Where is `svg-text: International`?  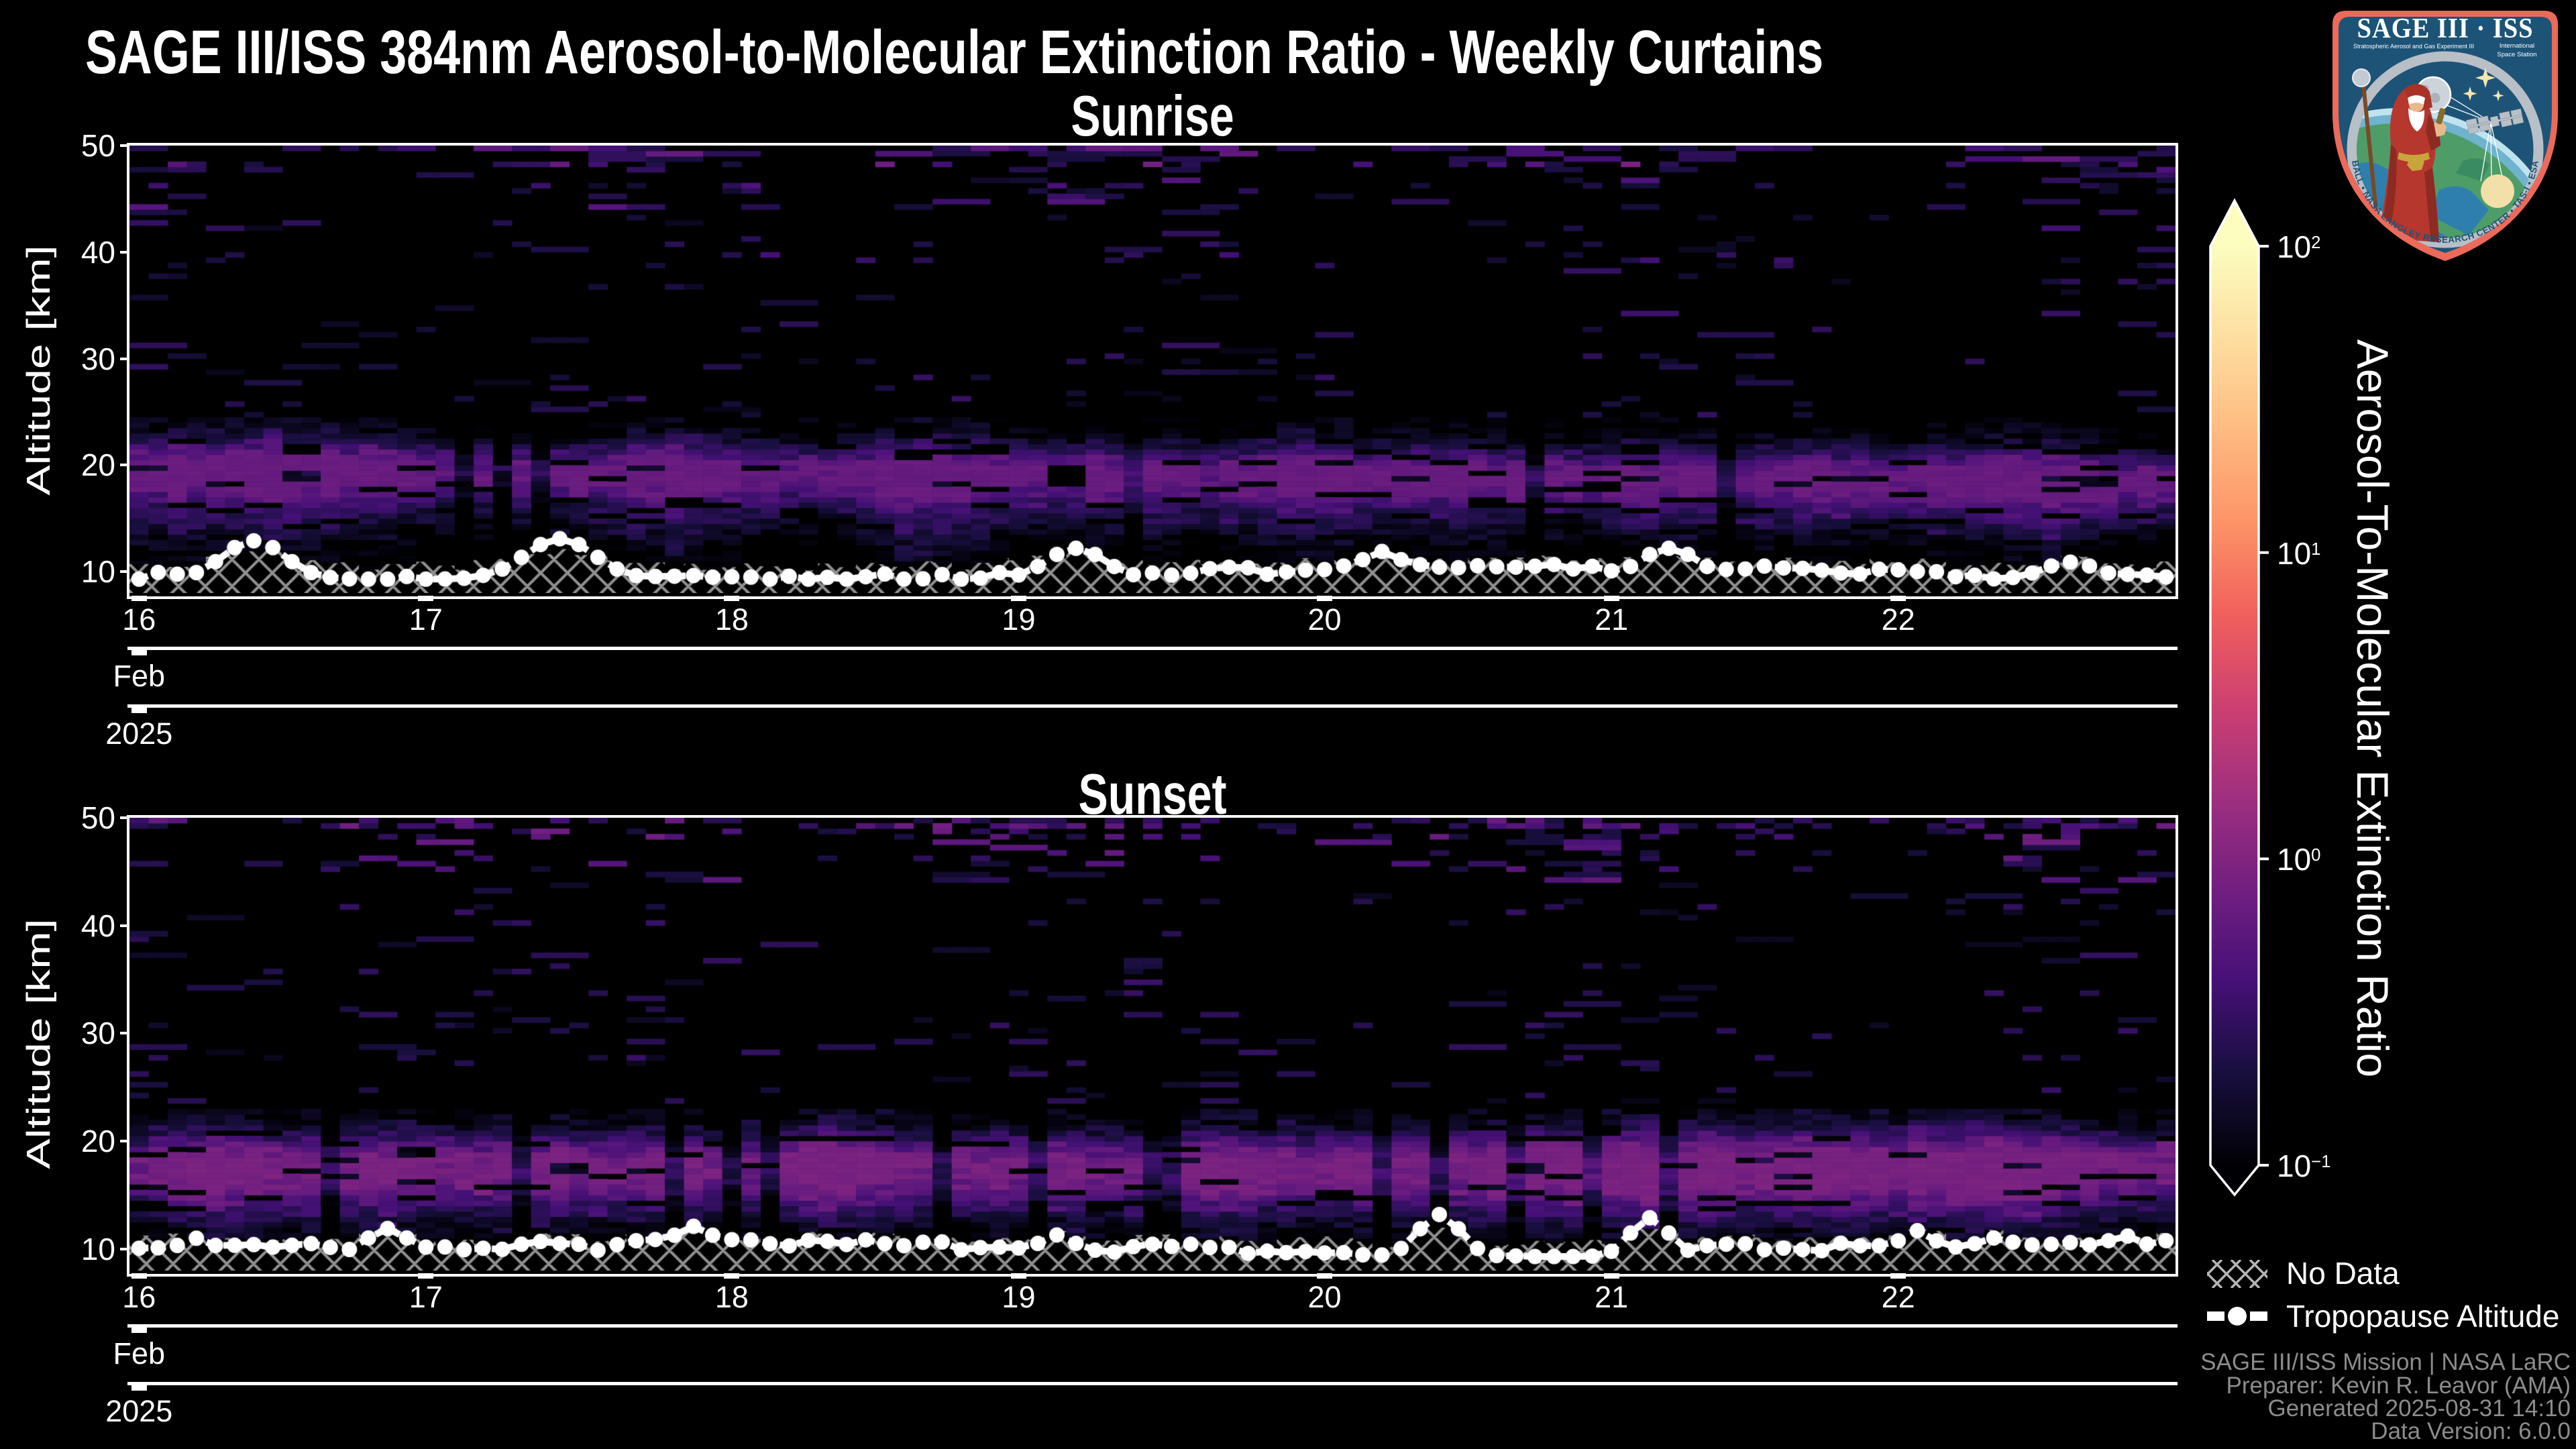
svg-text: International is located at coordinates (2517, 46).